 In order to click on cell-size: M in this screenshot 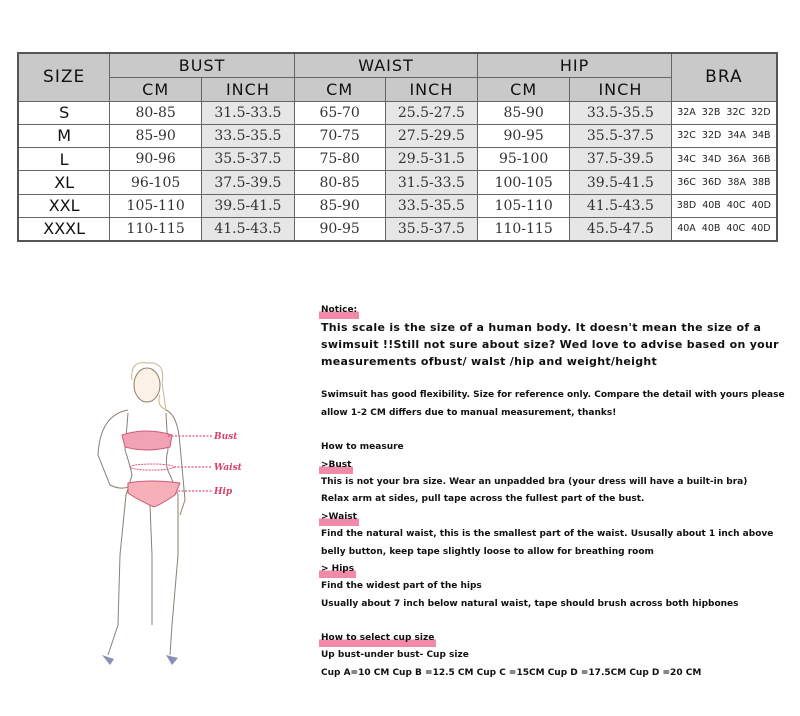, I will do `click(64, 136)`.